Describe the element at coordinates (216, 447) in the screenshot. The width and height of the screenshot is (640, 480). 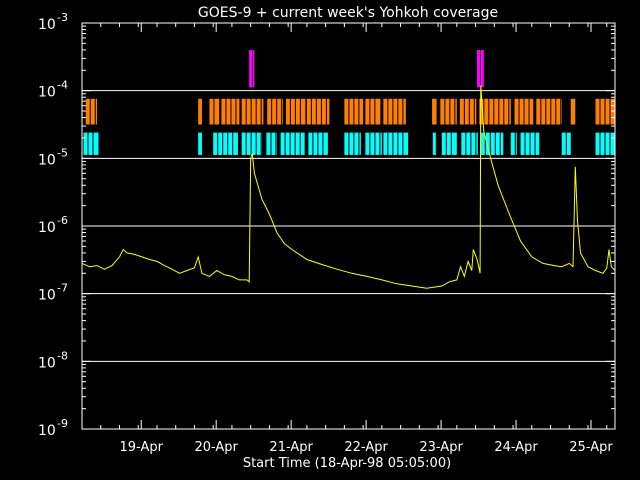
I see `x-tick-label: 20-Apr` at that location.